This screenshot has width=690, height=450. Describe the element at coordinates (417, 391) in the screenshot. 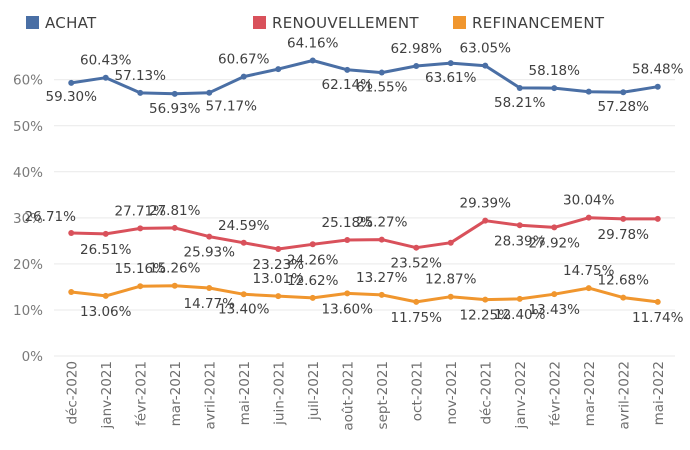

I see `x-tick-label: oct-2021` at that location.